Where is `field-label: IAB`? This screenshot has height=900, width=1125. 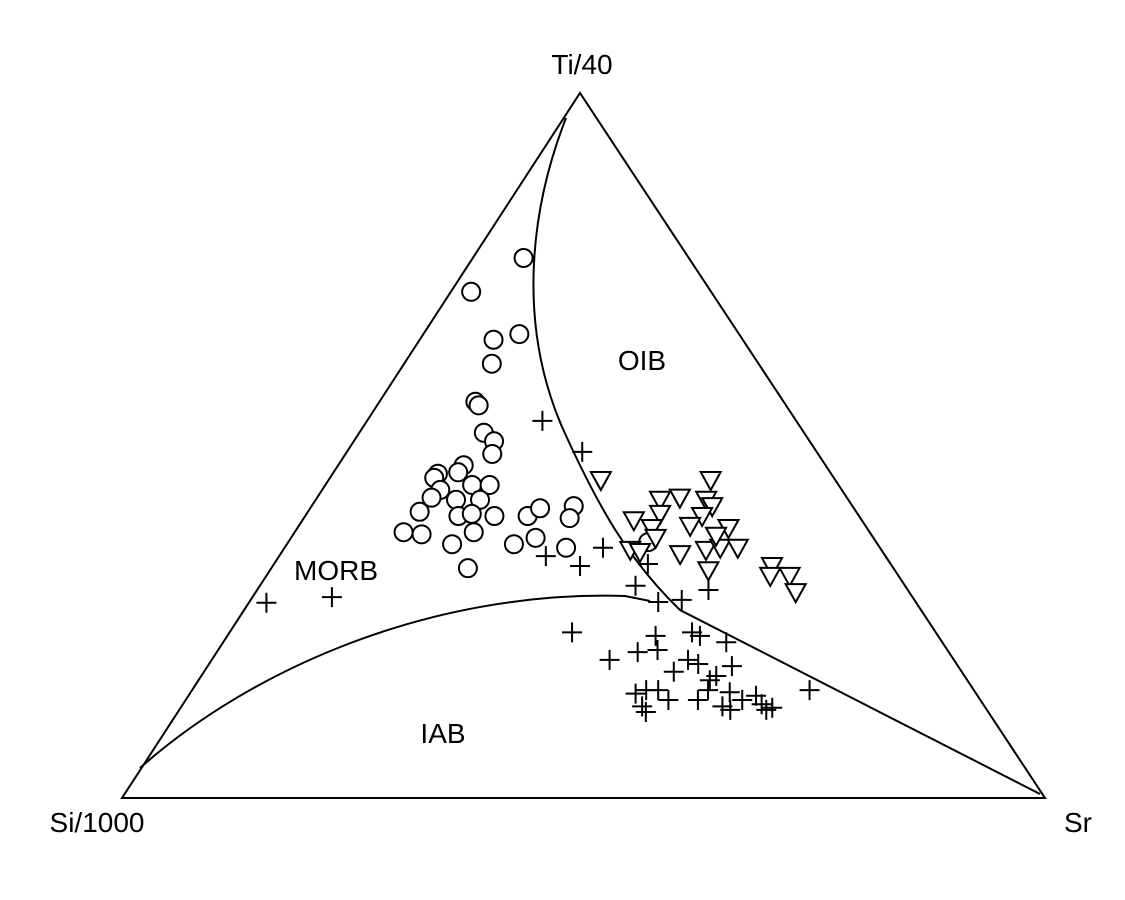 field-label: IAB is located at coordinates (442, 733).